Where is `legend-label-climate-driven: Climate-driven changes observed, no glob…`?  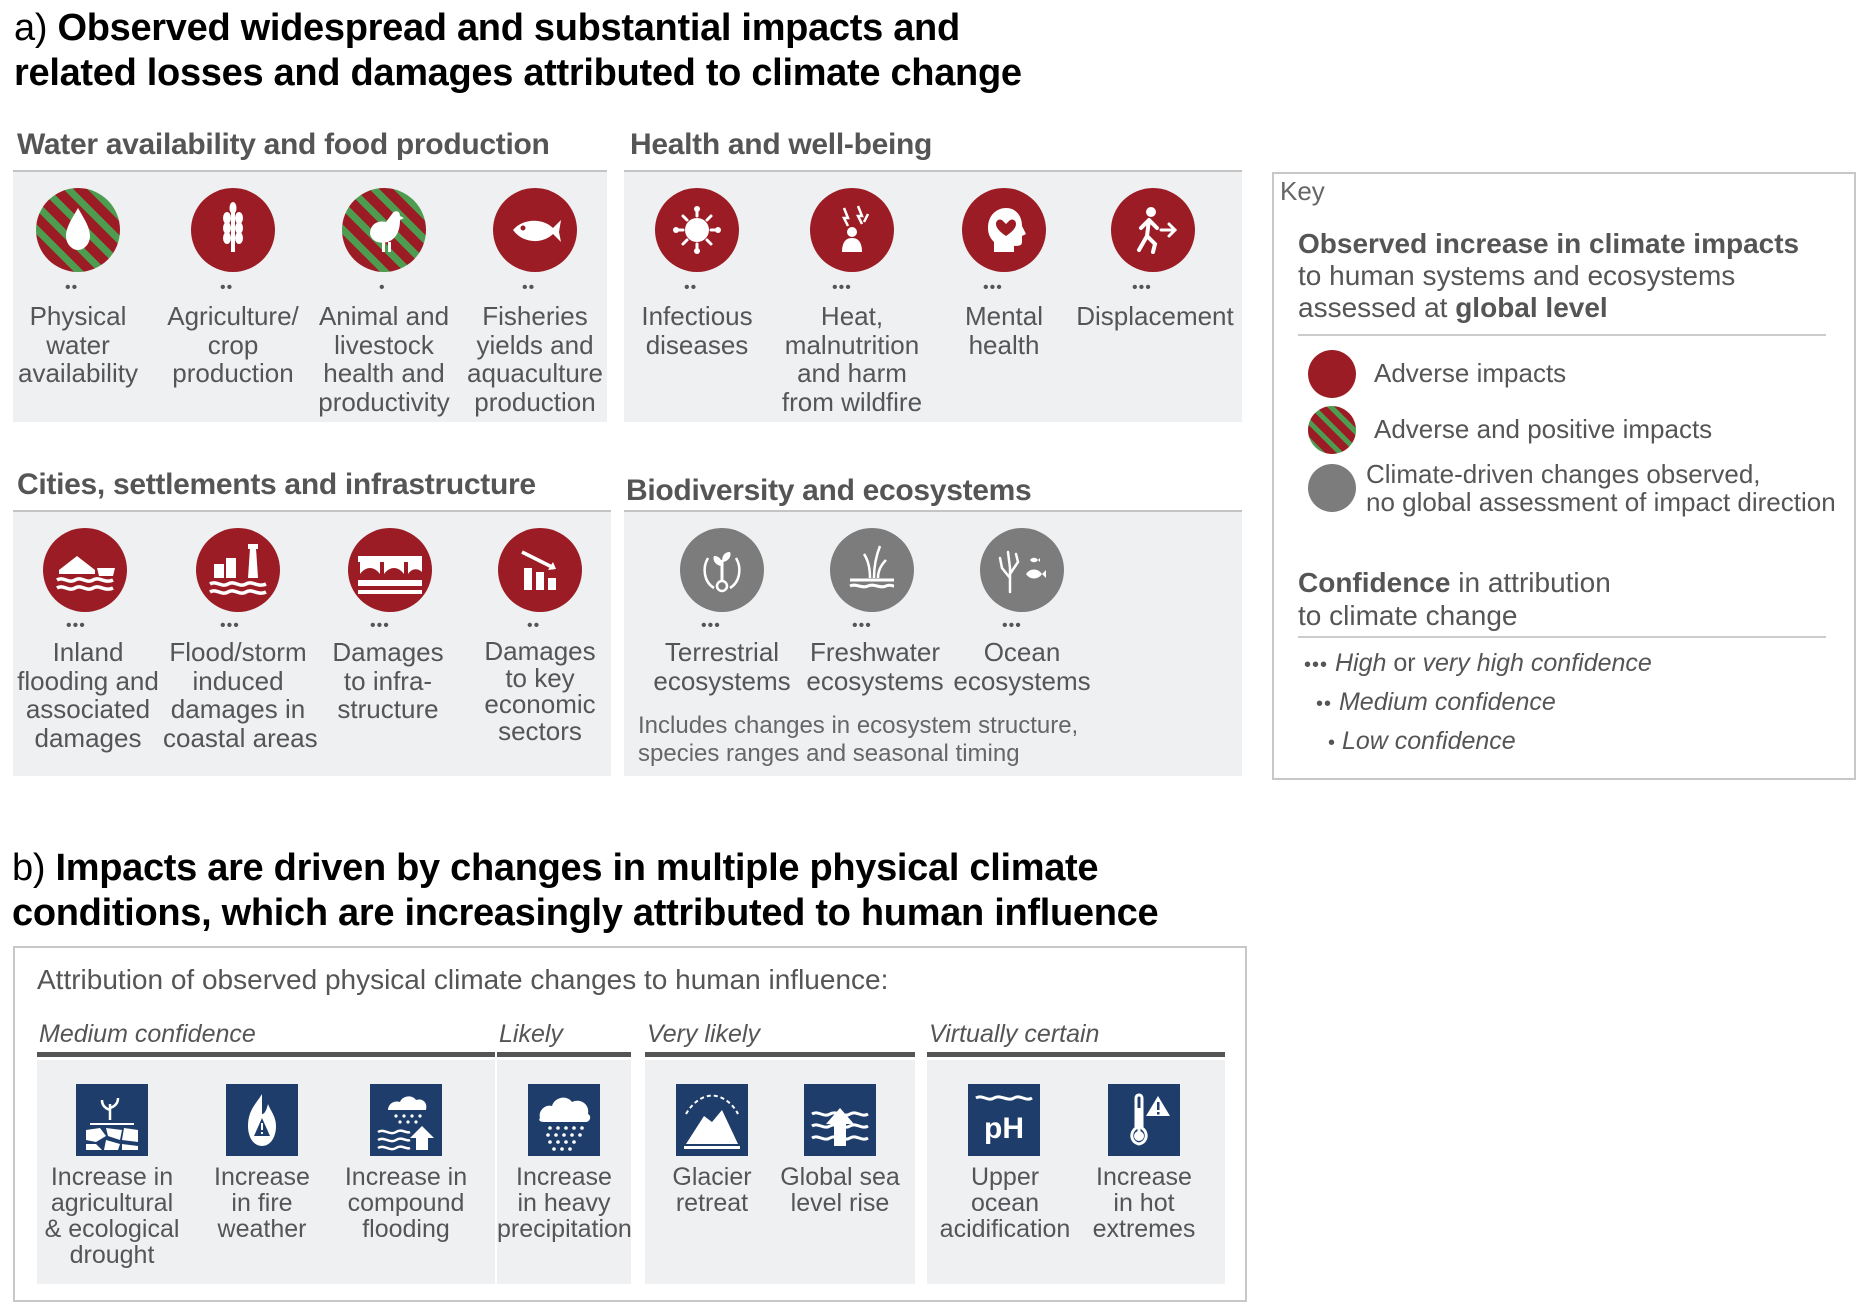 legend-label-climate-driven: Climate-driven changes observed, no glob… is located at coordinates (1601, 488).